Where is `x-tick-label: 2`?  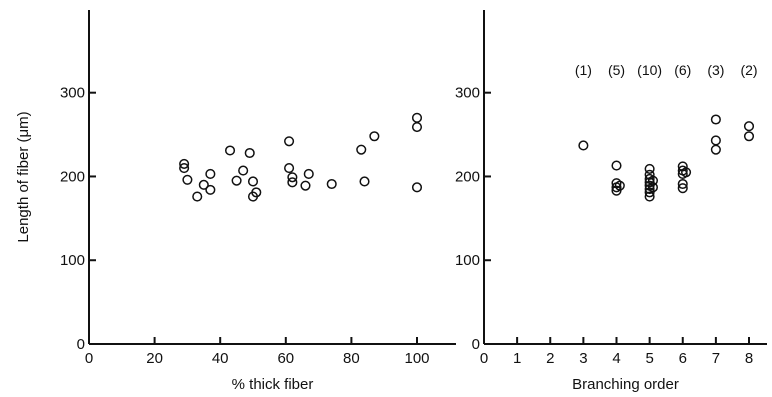 x-tick-label: 2 is located at coordinates (550, 358).